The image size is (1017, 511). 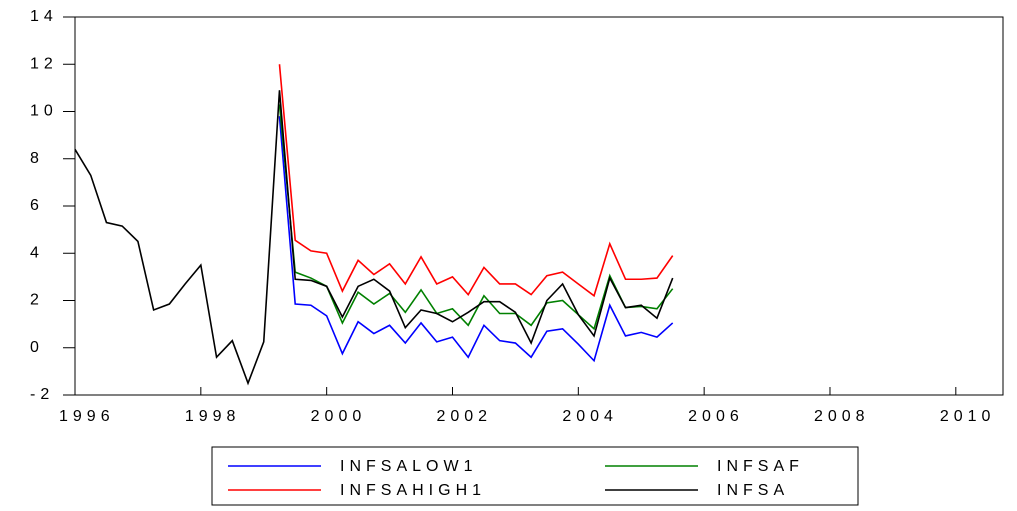 I want to click on y-tick-label: 8, so click(x=37, y=158).